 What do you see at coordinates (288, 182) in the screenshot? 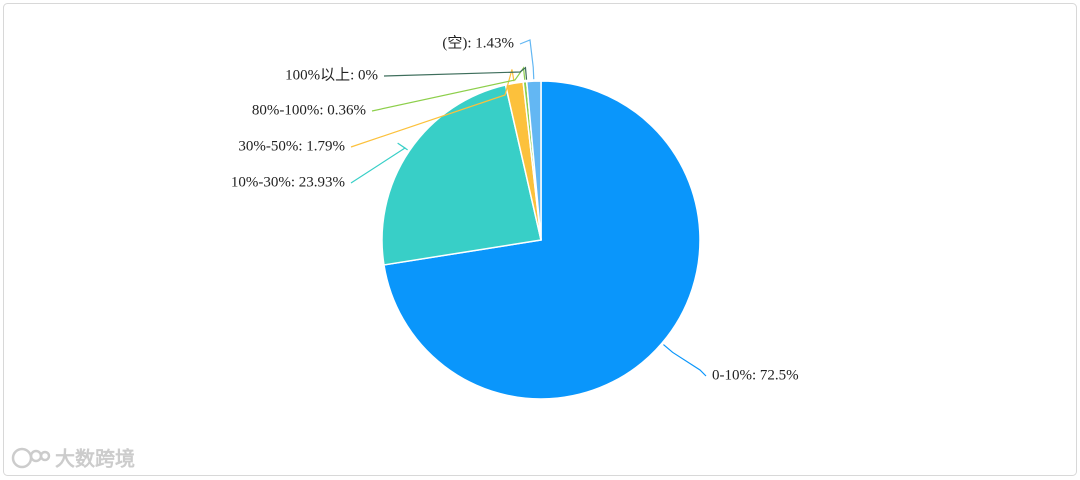
I see `slice-label: 10%-30%: 23.93%` at bounding box center [288, 182].